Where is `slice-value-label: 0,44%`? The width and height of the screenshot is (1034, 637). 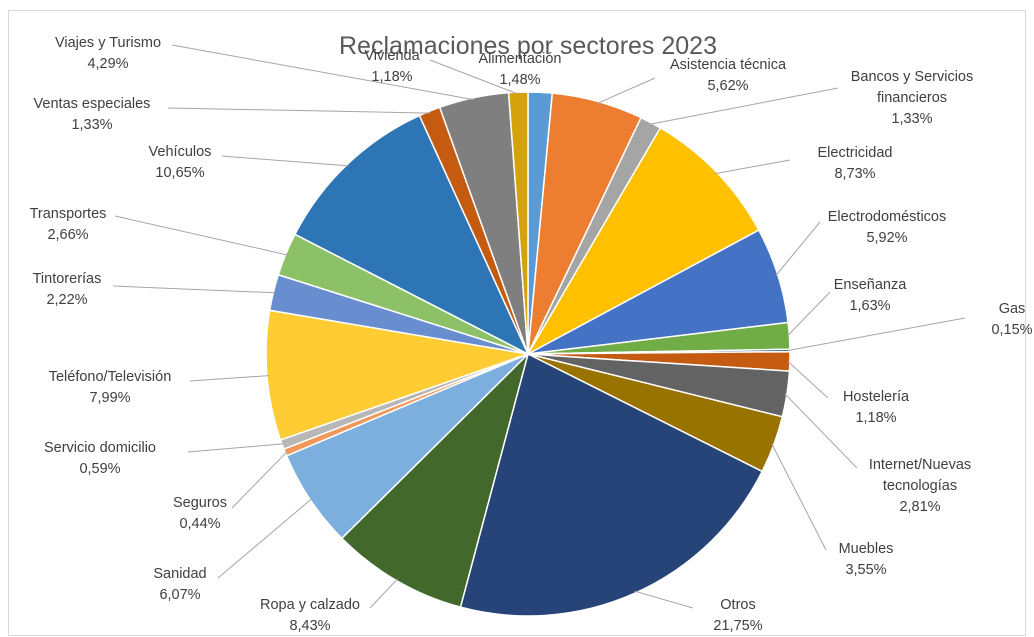
slice-value-label: 0,44% is located at coordinates (199, 524).